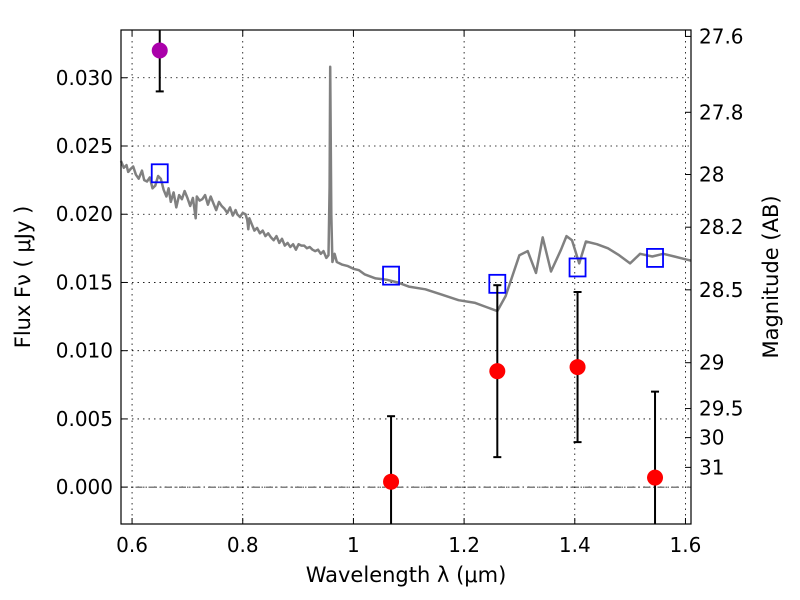  Describe the element at coordinates (711, 363) in the screenshot. I see `y2-tick-label: 29` at that location.